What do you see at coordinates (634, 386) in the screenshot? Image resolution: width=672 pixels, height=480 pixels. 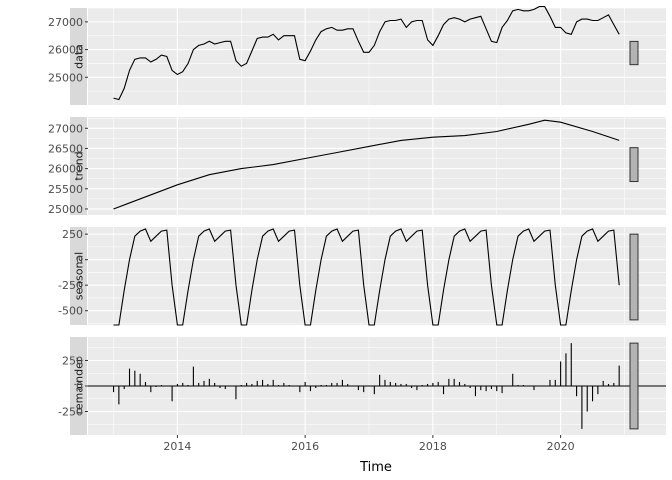 I see `range-bar-remainder` at bounding box center [634, 386].